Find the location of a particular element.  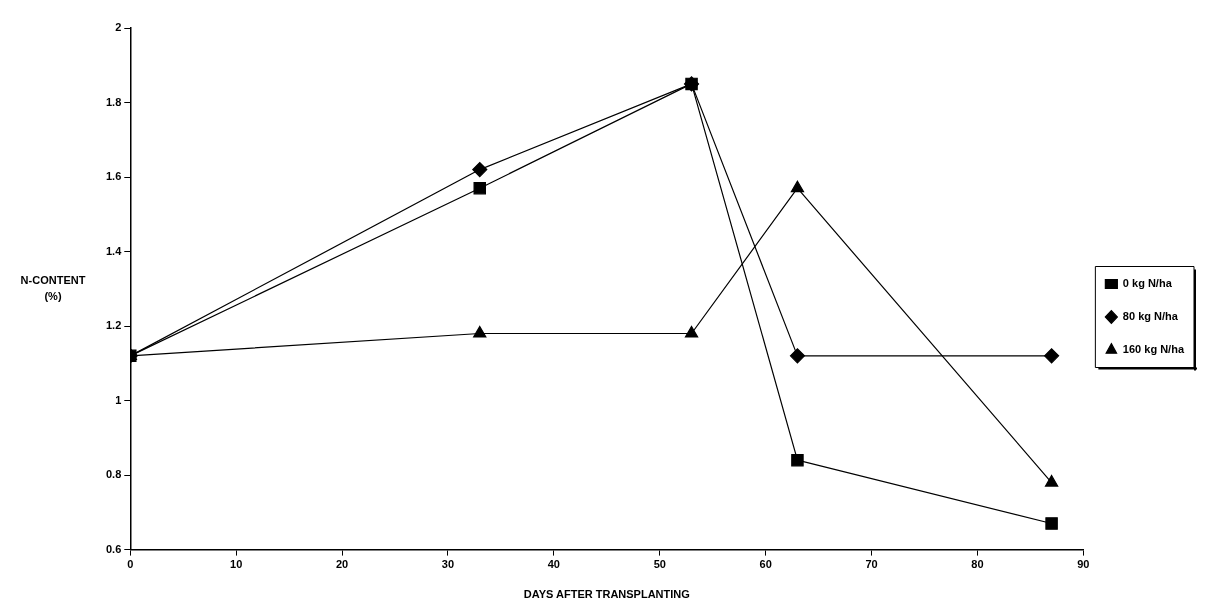

x-tick-label: 30 is located at coordinates (448, 564).